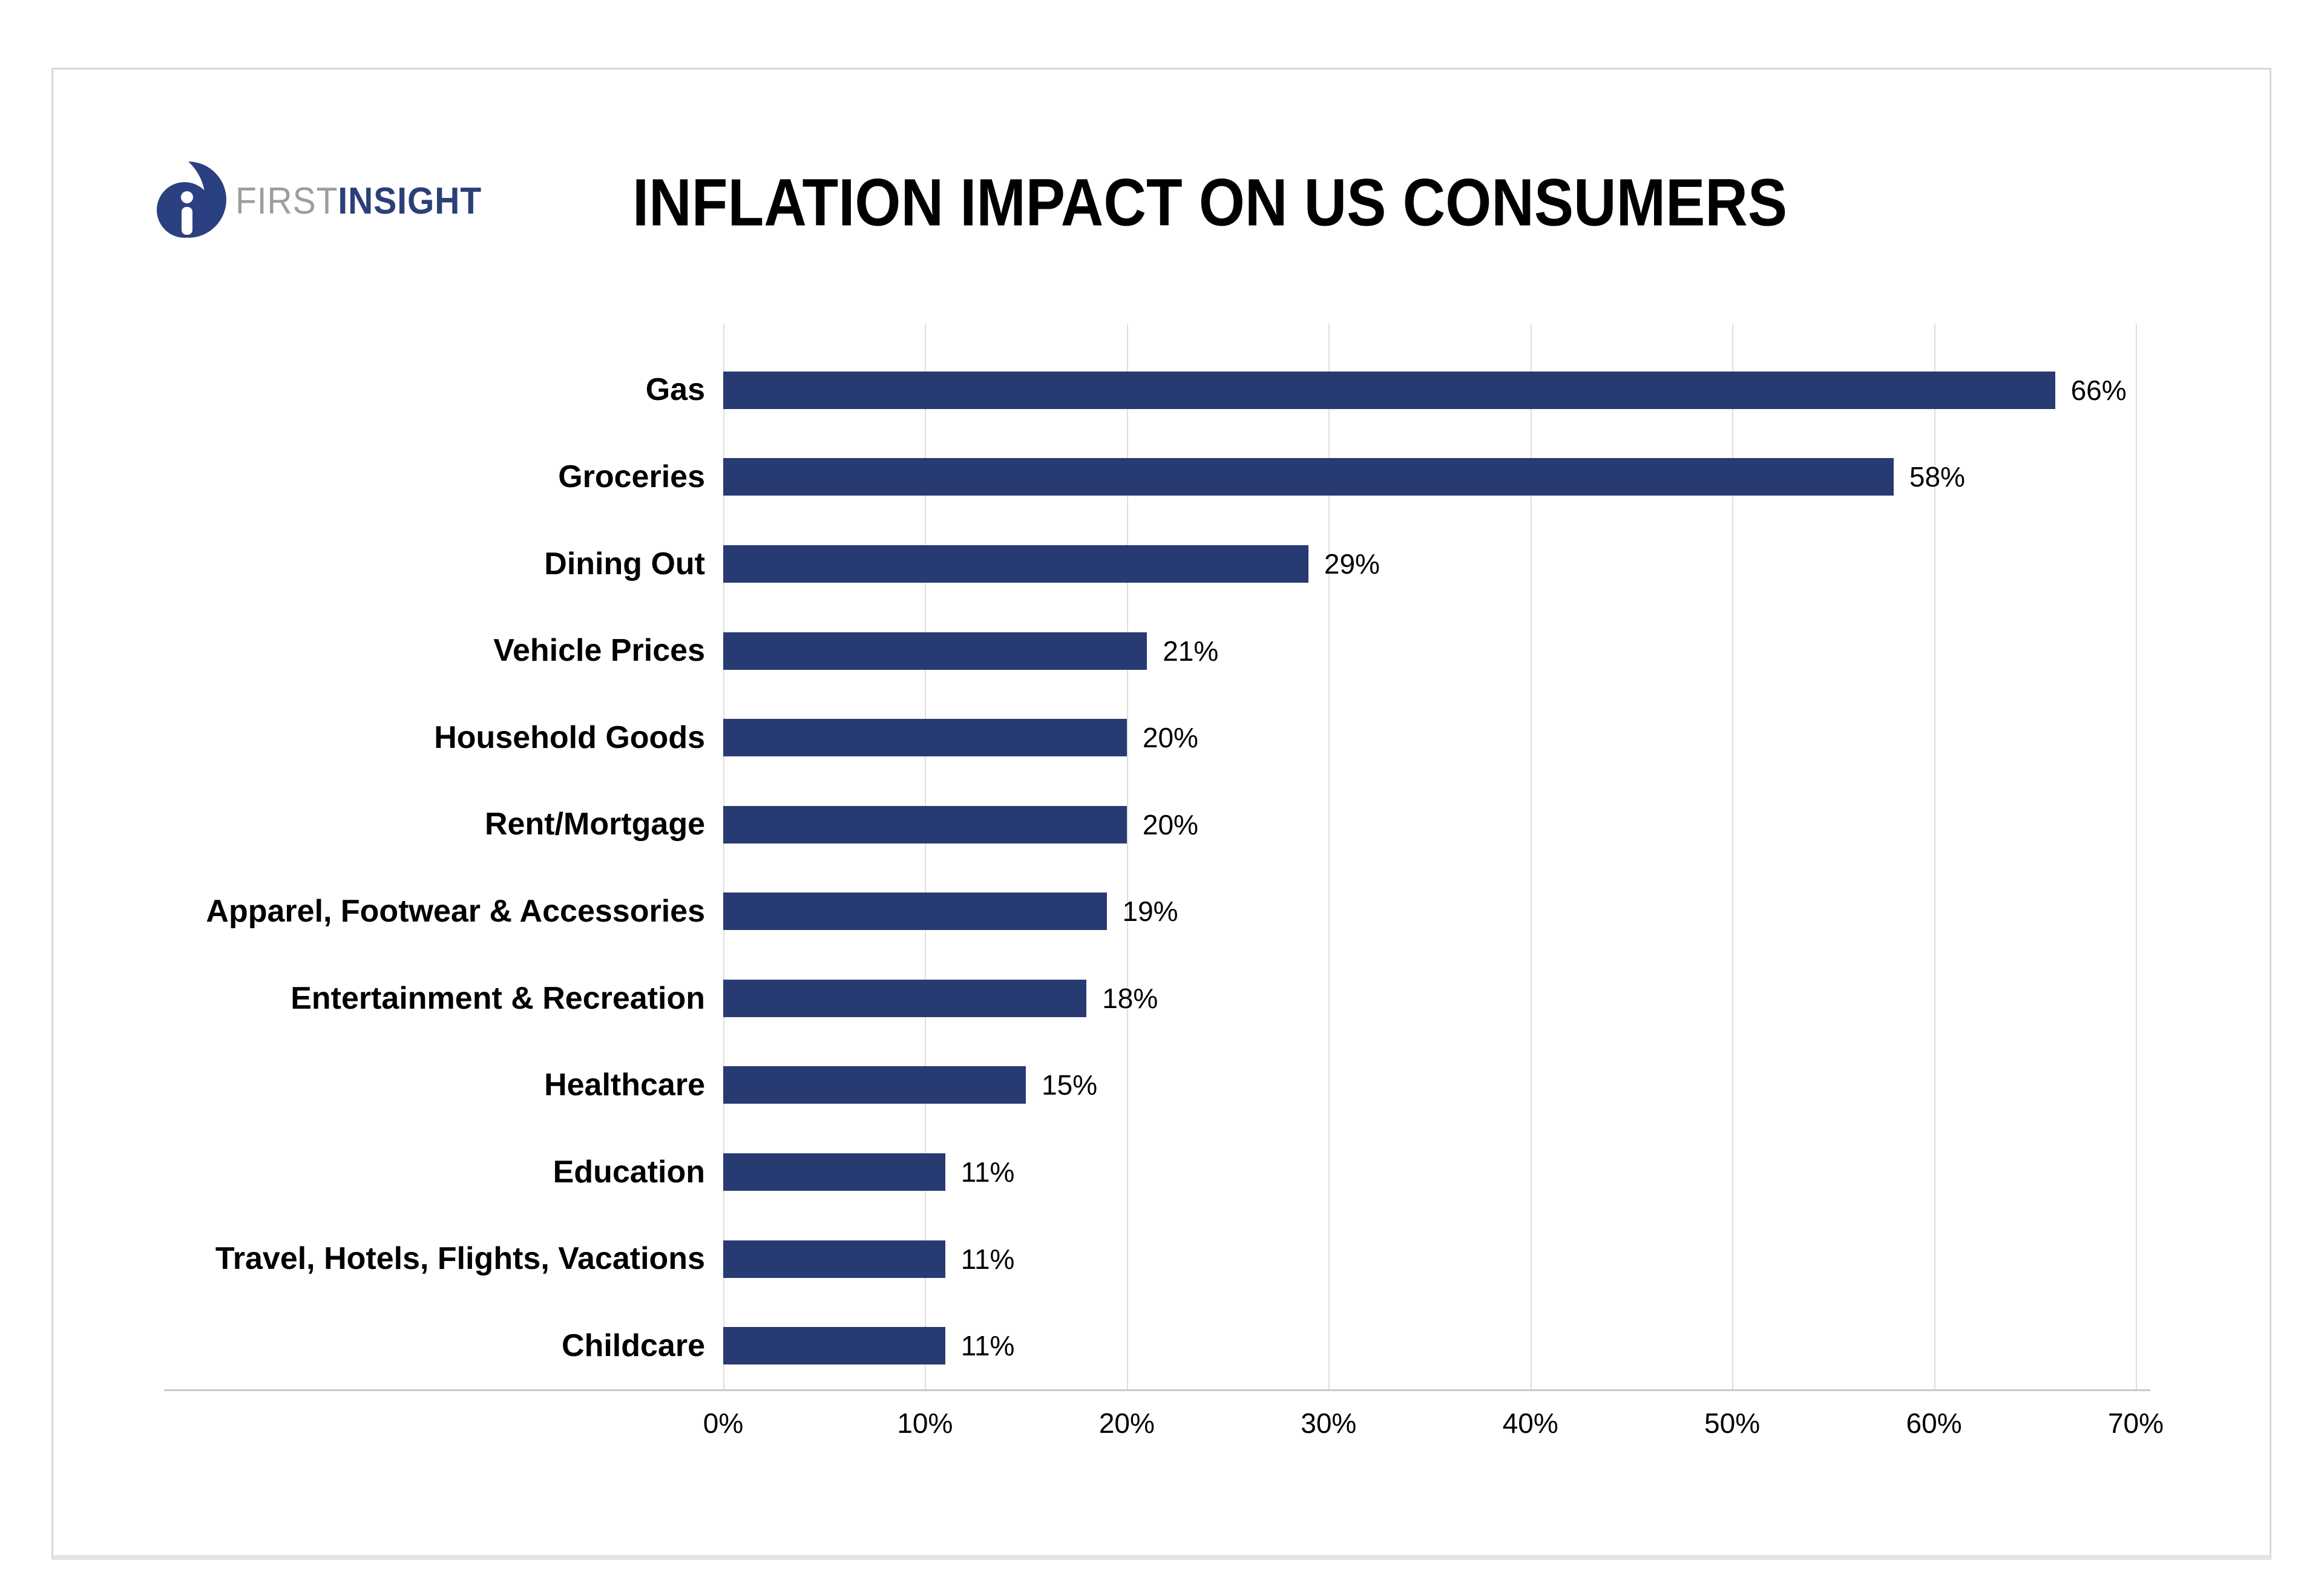 The width and height of the screenshot is (2324, 1569). What do you see at coordinates (1070, 1085) in the screenshot?
I see `value-label: 15%` at bounding box center [1070, 1085].